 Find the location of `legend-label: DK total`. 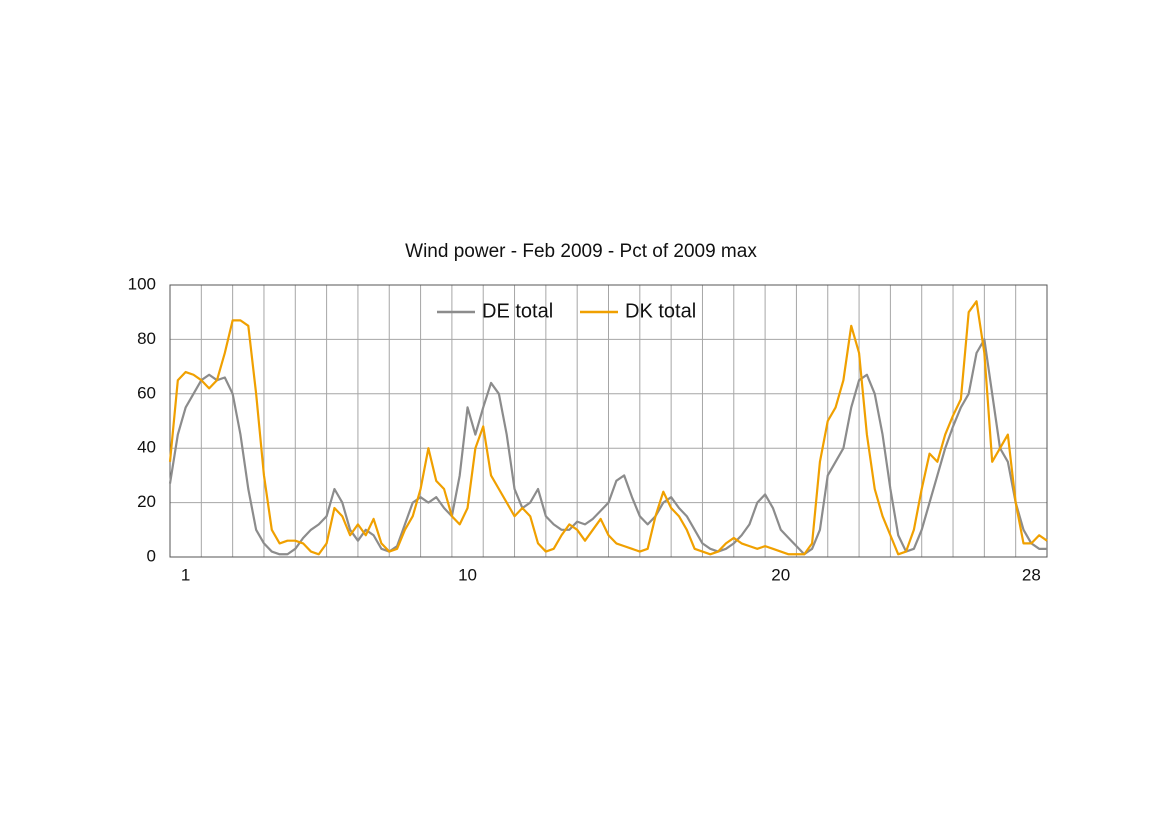

legend-label: DK total is located at coordinates (660, 311).